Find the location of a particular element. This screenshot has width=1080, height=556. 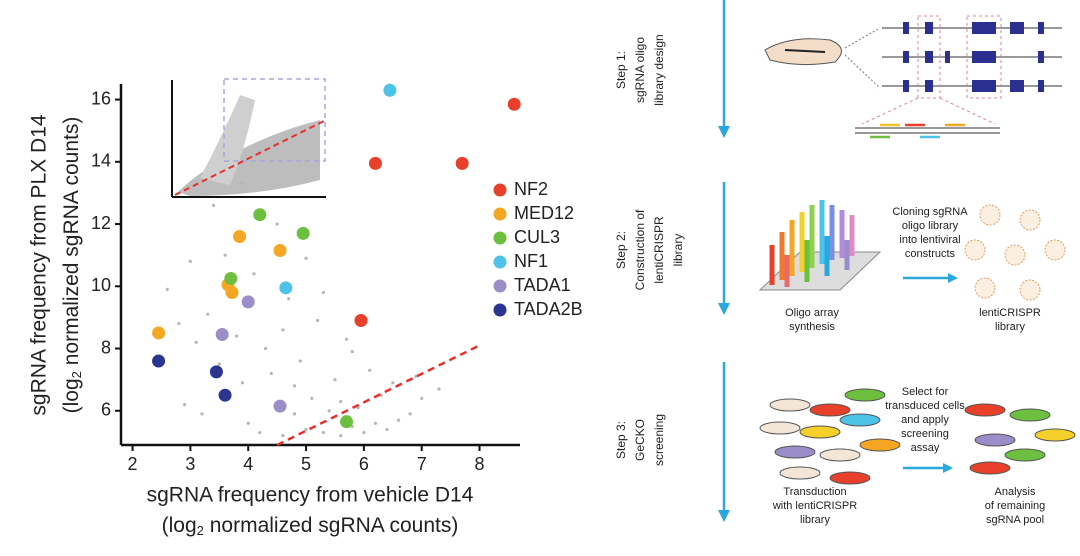

caption: library is located at coordinates (815, 520).